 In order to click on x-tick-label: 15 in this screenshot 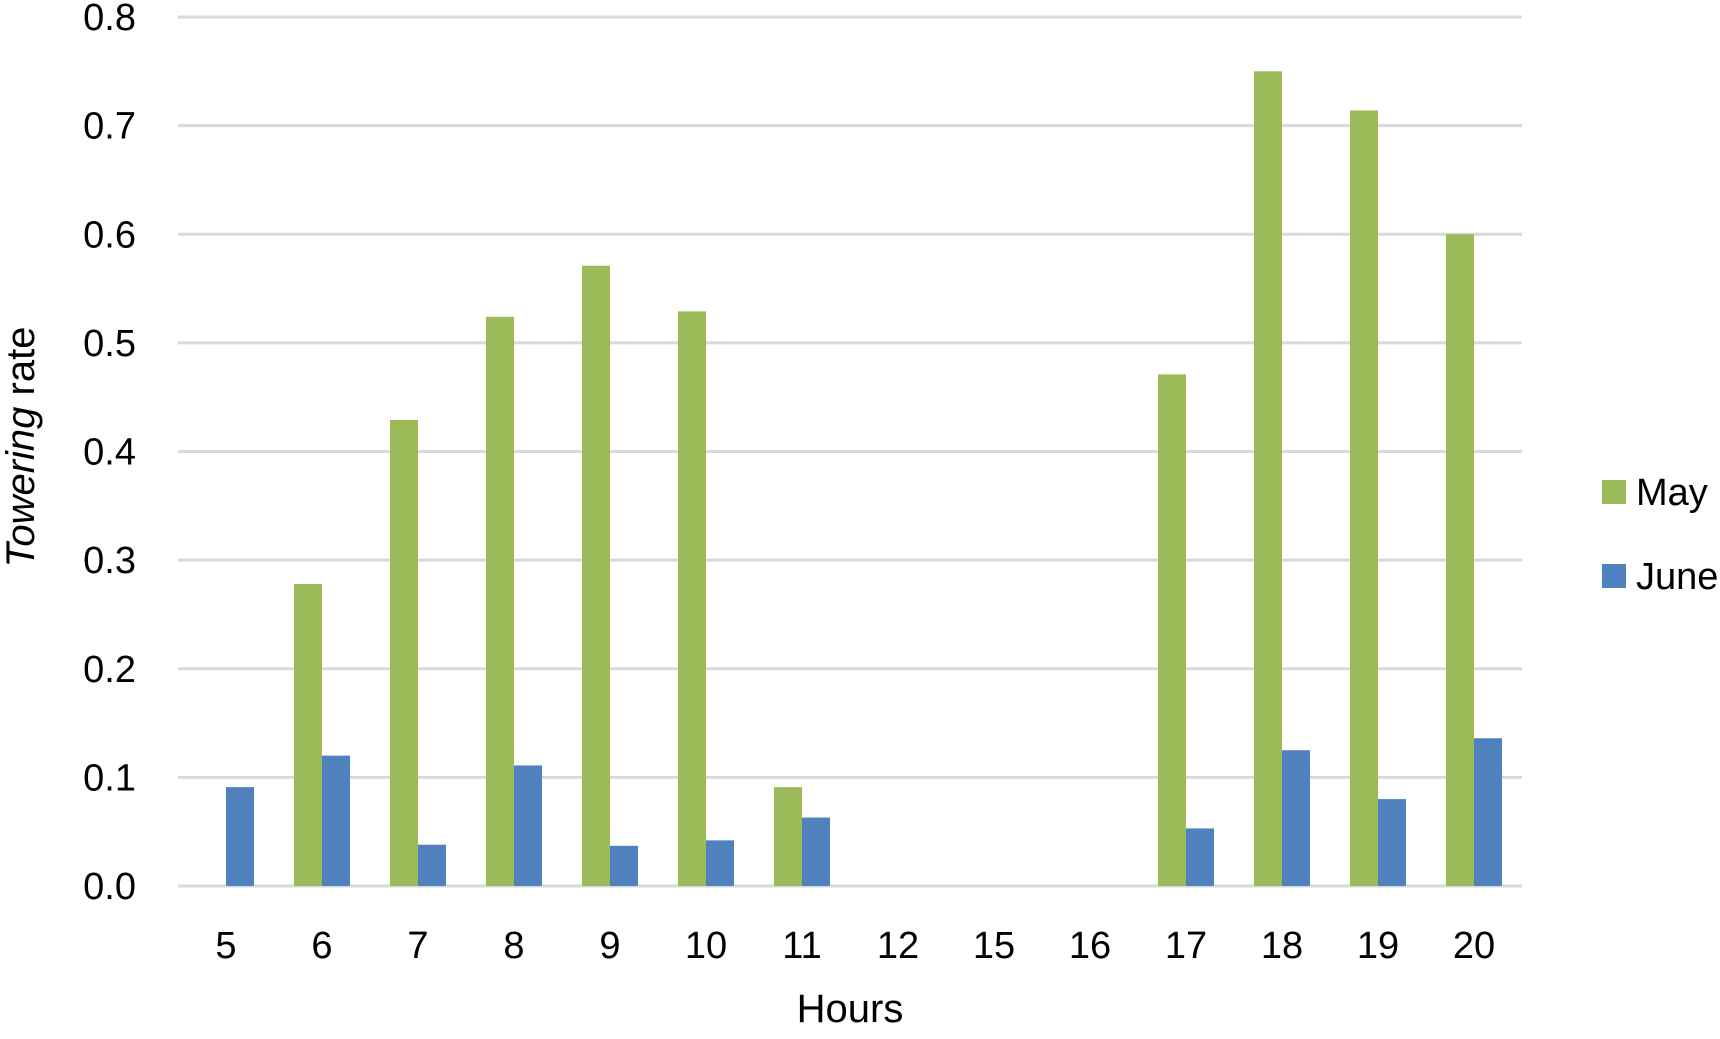, I will do `click(994, 946)`.